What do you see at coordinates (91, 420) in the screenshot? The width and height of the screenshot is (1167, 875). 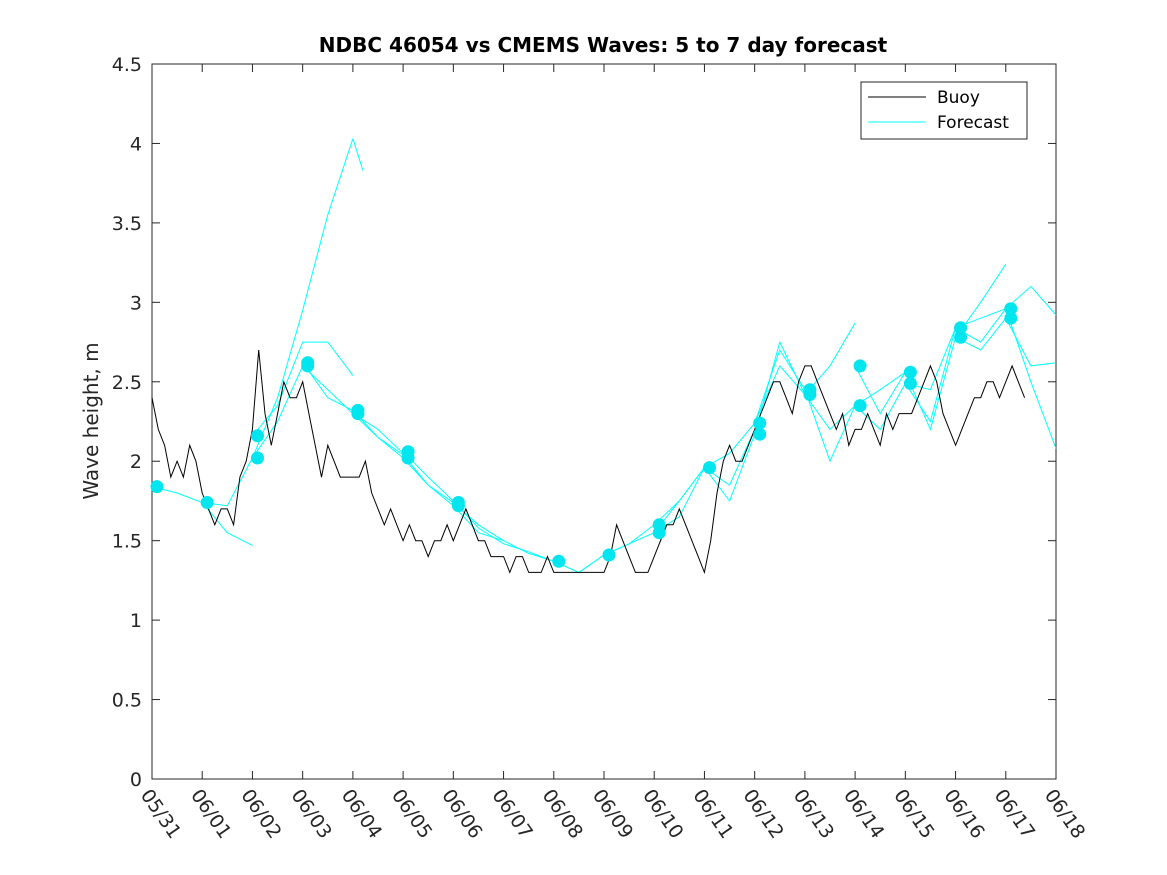 I see `y-axis-label: Wave height, m` at bounding box center [91, 420].